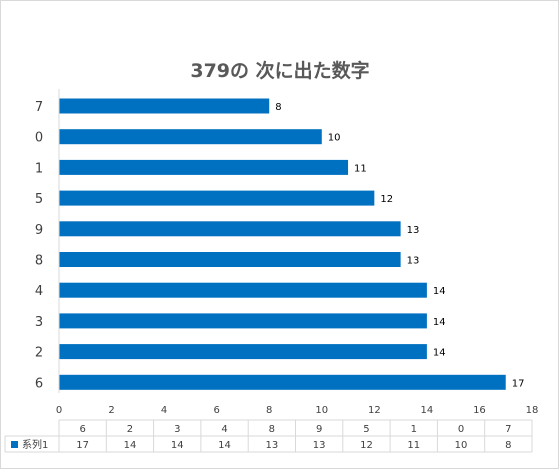 The image size is (559, 470). I want to click on legend-key, so click(14, 444).